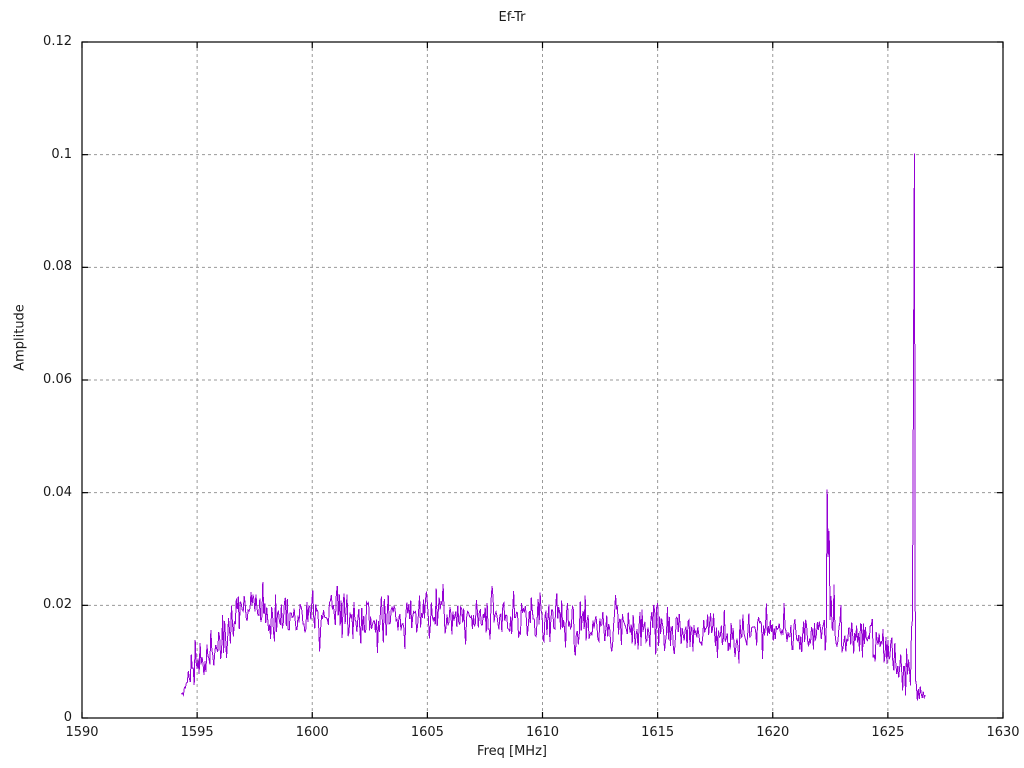 Image resolution: width=1024 pixels, height=768 pixels. Describe the element at coordinates (57, 379) in the screenshot. I see `y-tick-label: 0.06` at that location.